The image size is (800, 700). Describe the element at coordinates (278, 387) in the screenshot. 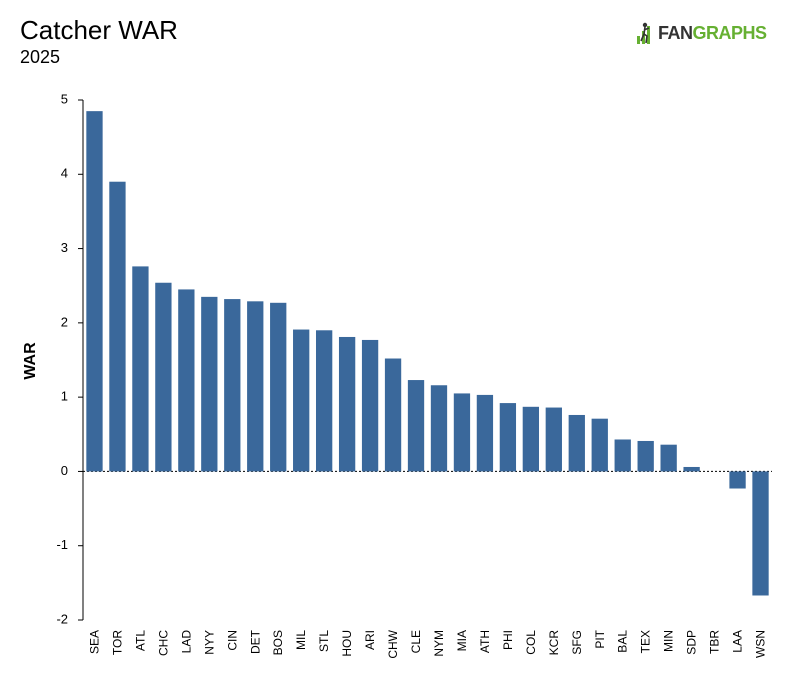

I see `bar-bos` at that location.